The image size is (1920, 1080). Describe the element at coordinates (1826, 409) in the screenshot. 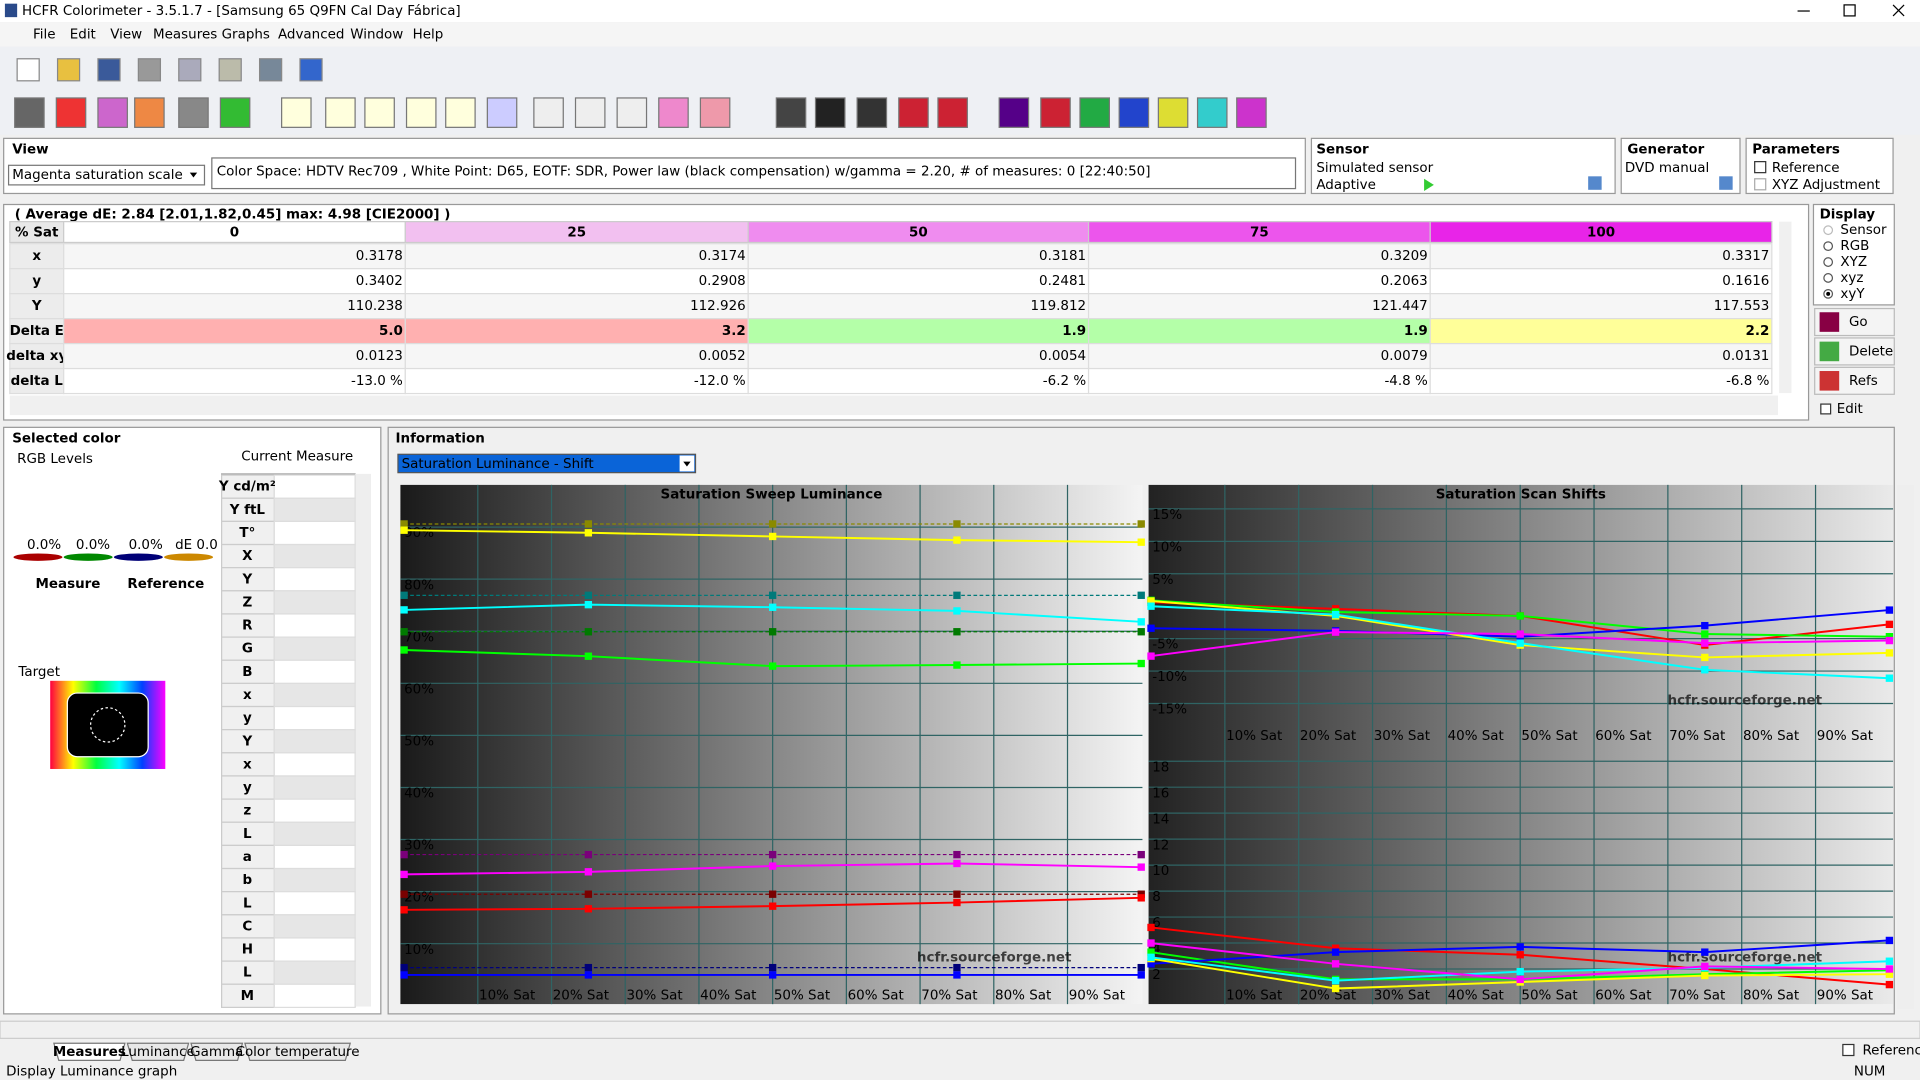

I see `edit-checkbox` at that location.